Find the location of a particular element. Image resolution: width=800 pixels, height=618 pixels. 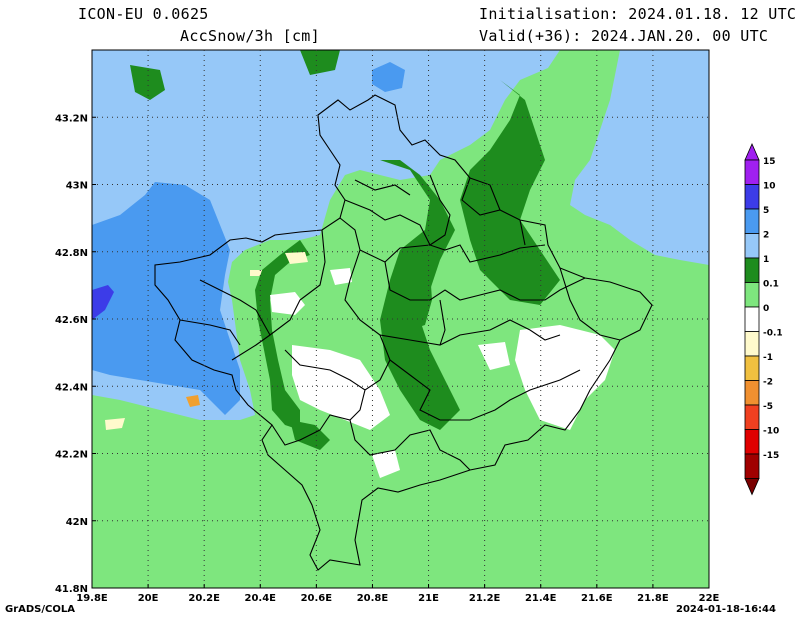

x-tick-label: 20.6E is located at coordinates (317, 598).